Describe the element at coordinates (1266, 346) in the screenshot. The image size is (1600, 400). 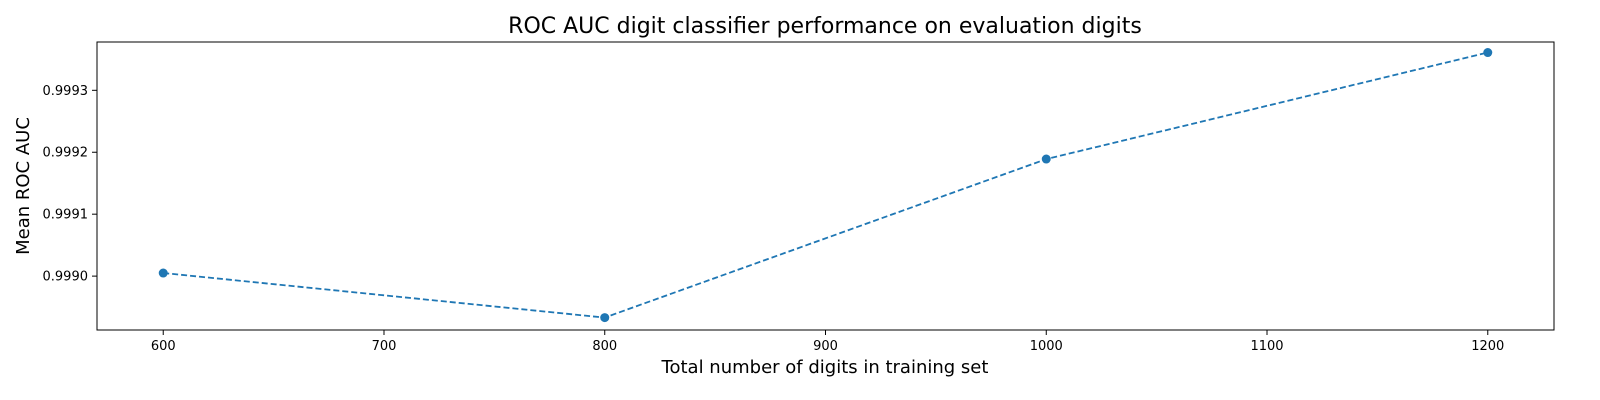
I see `x-tick-label: 1100` at that location.